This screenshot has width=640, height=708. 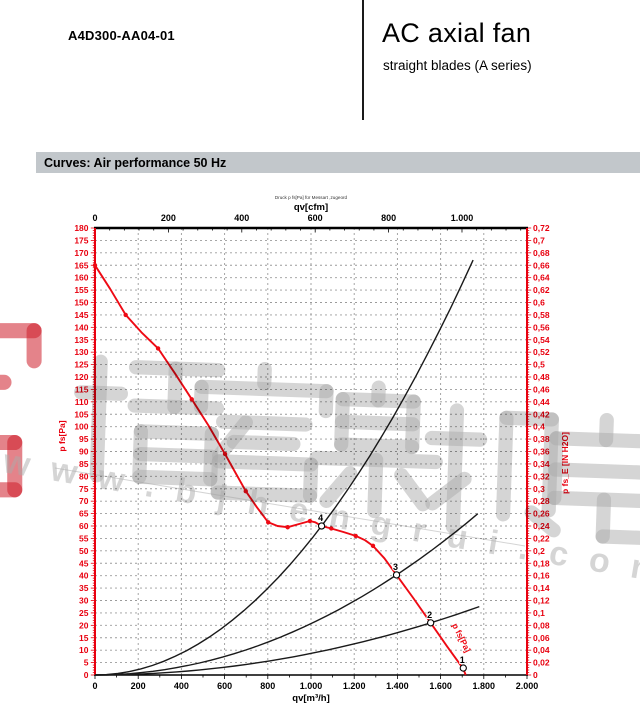 What do you see at coordinates (541, 352) in the screenshot?
I see `svg-text: 0,52` at bounding box center [541, 352].